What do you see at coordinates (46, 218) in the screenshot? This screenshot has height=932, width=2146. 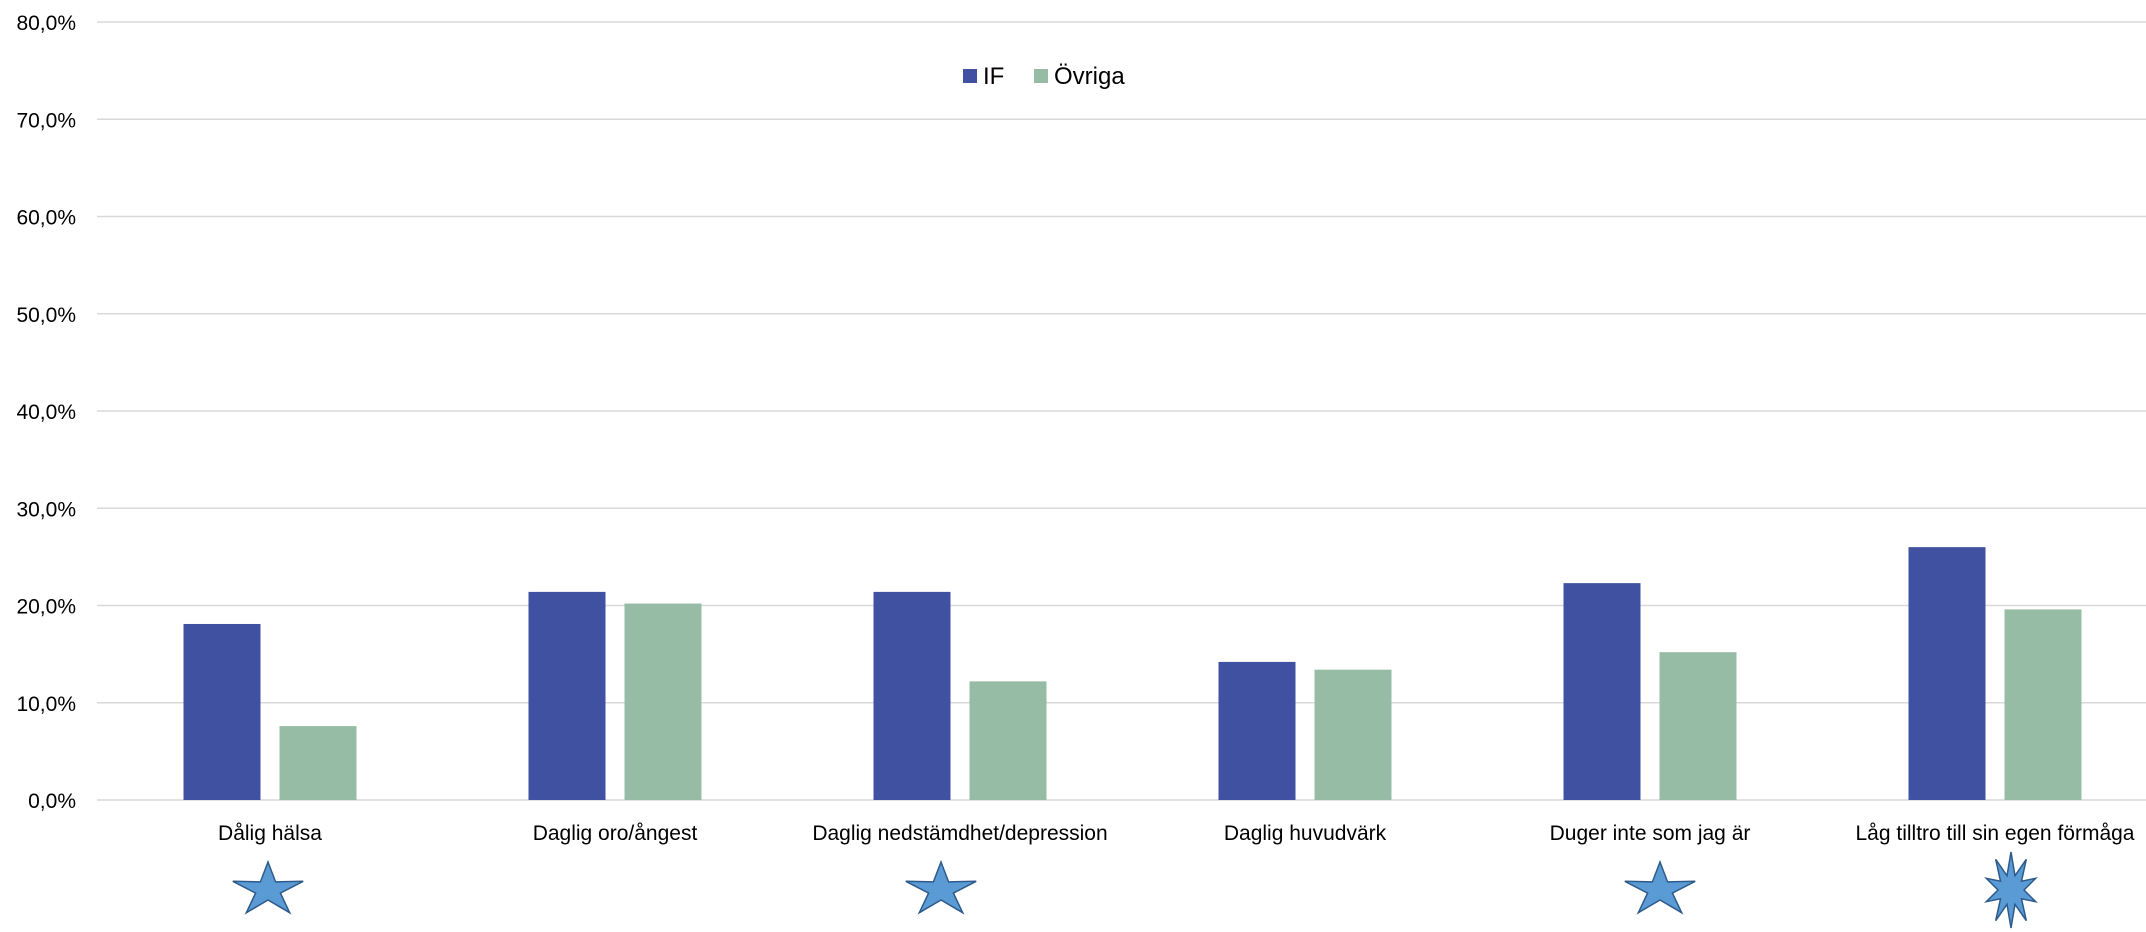 I see `y-tick-label: 60,0%` at bounding box center [46, 218].